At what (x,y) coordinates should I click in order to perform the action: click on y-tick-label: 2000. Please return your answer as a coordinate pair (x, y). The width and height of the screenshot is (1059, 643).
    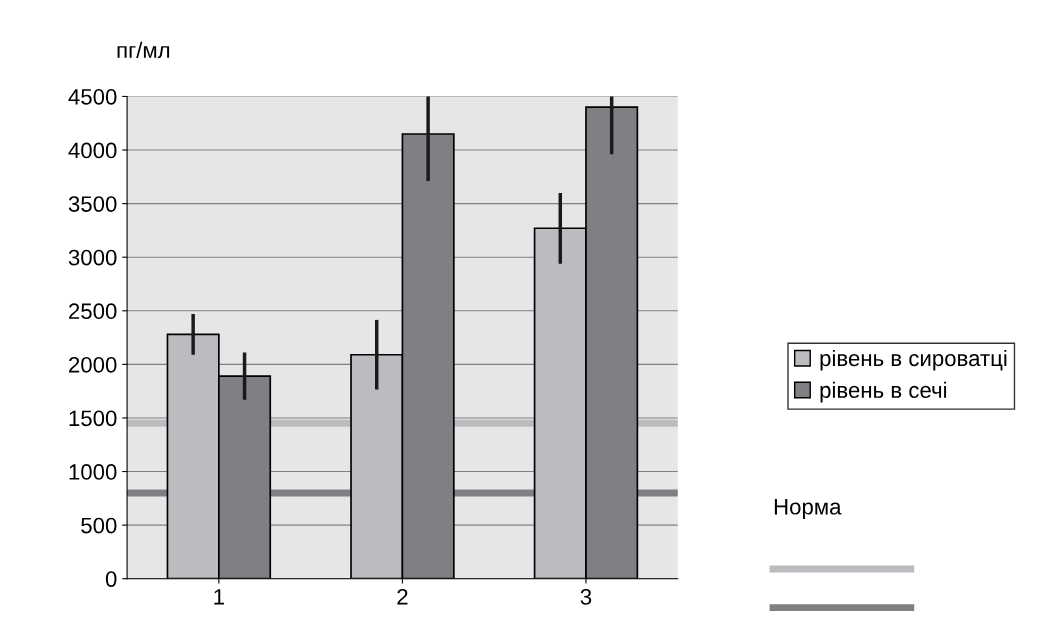
    Looking at the image, I should click on (93, 364).